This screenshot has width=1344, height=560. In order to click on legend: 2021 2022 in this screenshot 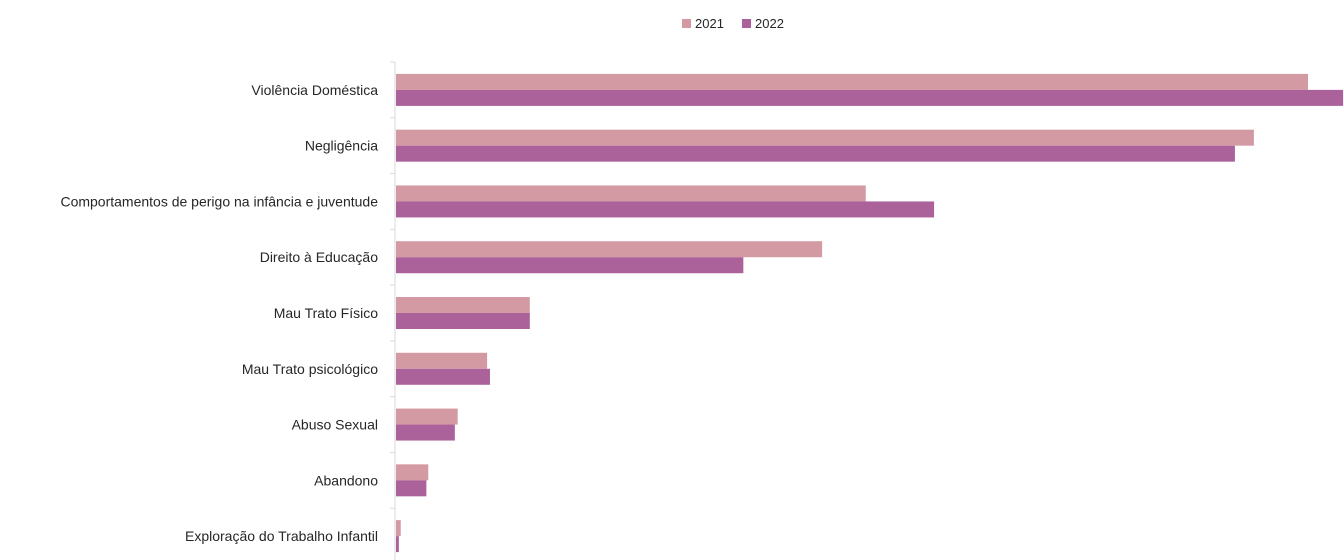, I will do `click(733, 23)`.